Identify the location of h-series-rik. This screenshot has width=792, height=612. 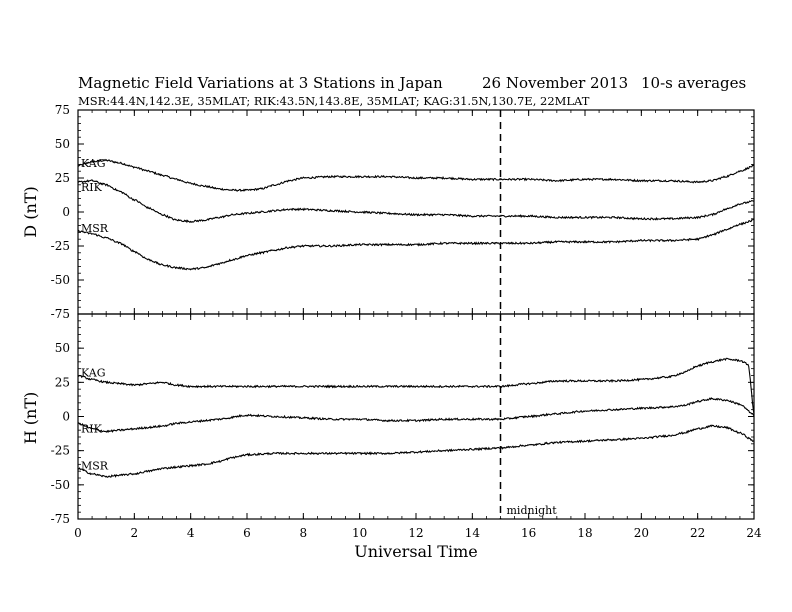
(416, 415).